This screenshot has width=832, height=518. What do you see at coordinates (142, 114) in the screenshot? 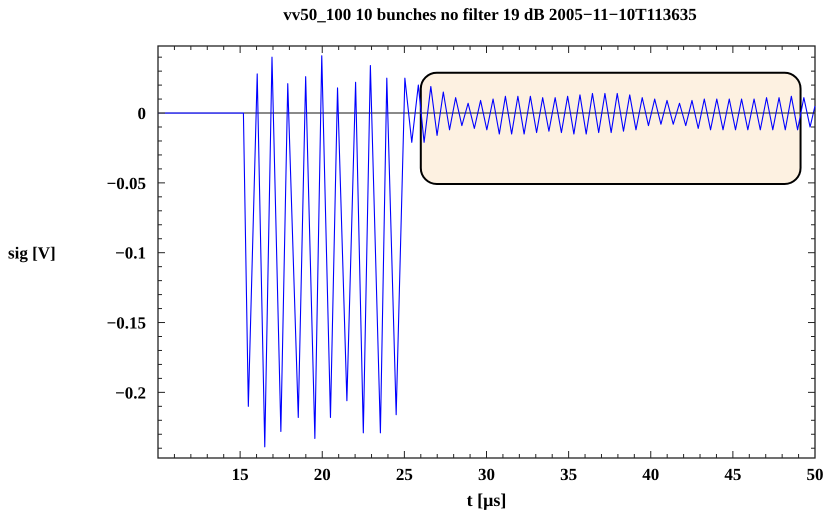
I see `y-tick-label: 0` at bounding box center [142, 114].